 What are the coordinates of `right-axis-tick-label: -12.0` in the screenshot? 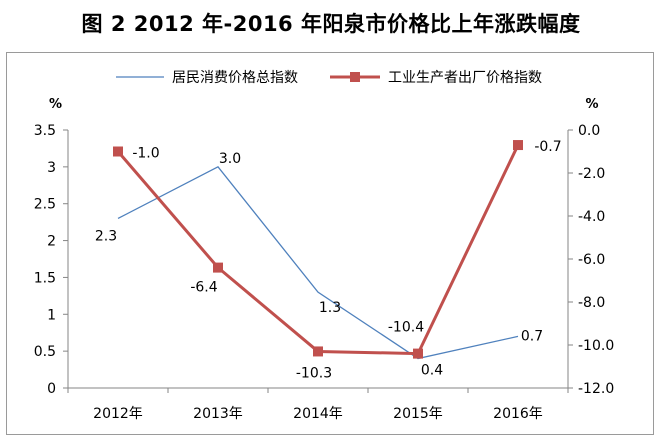 It's located at (596, 389).